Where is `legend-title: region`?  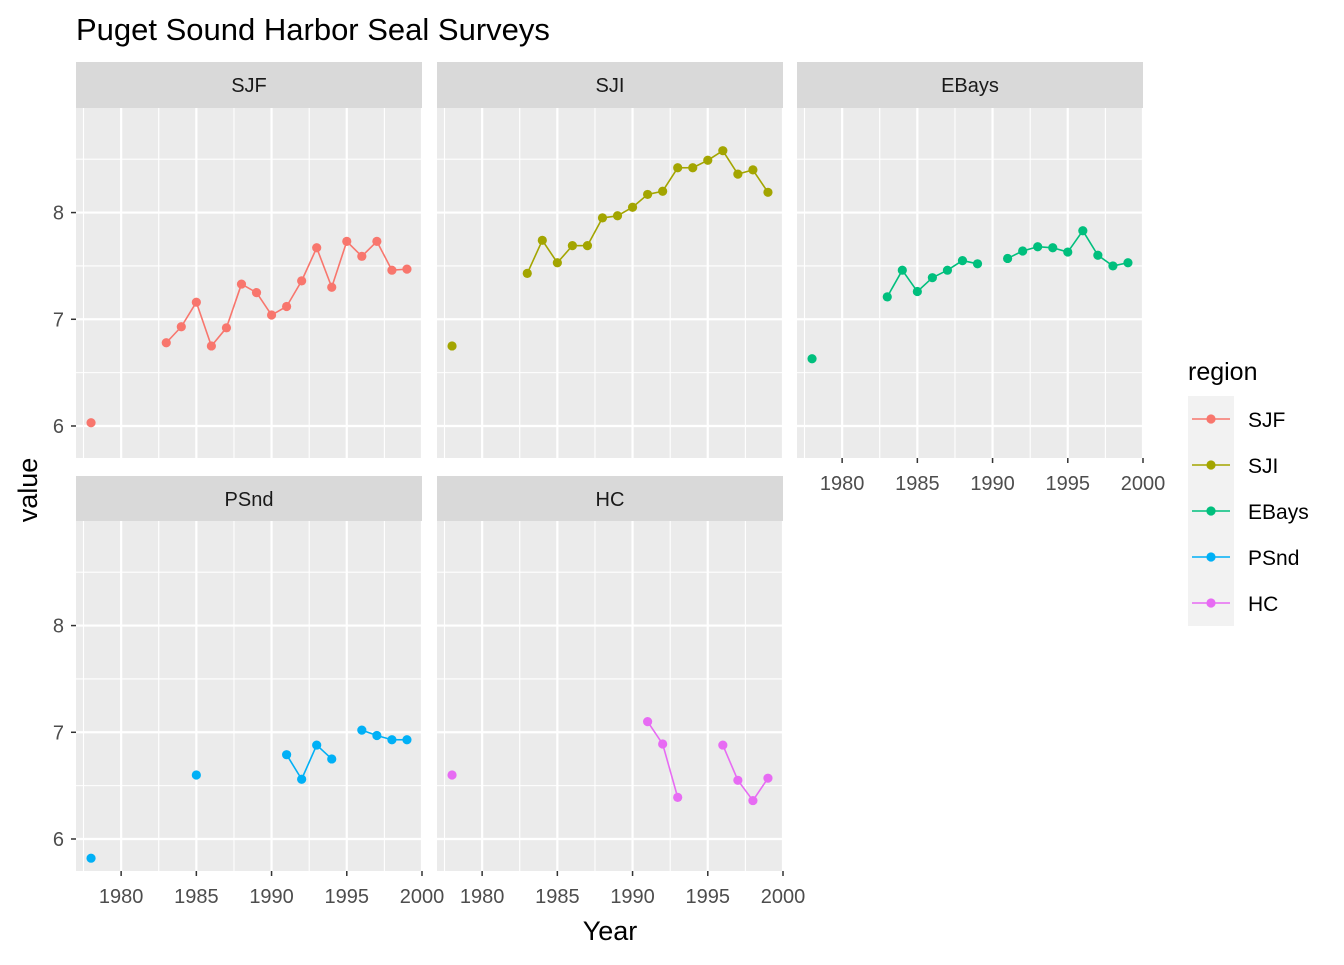 legend-title: region is located at coordinates (1223, 372).